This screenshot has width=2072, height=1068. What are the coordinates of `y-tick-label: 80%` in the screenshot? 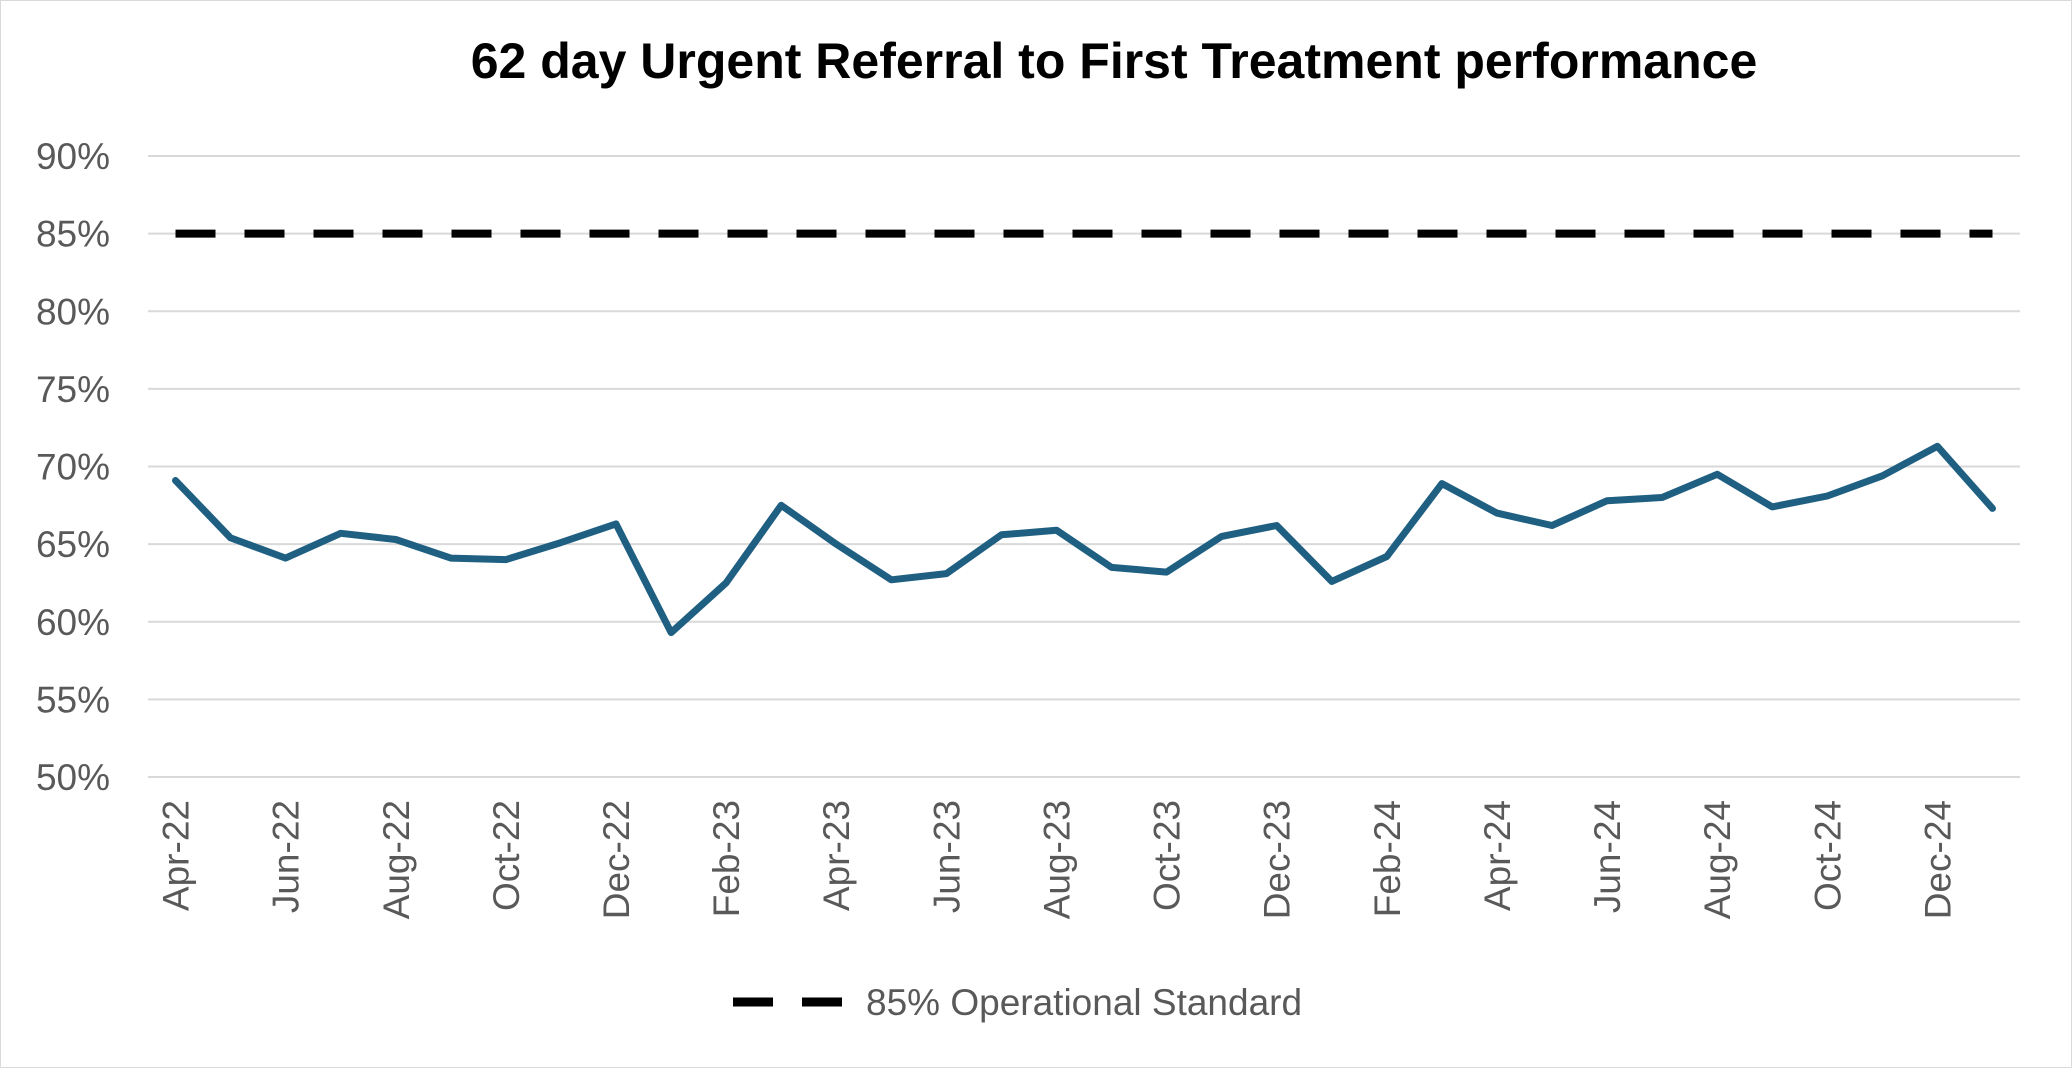 It's located at (73, 311).